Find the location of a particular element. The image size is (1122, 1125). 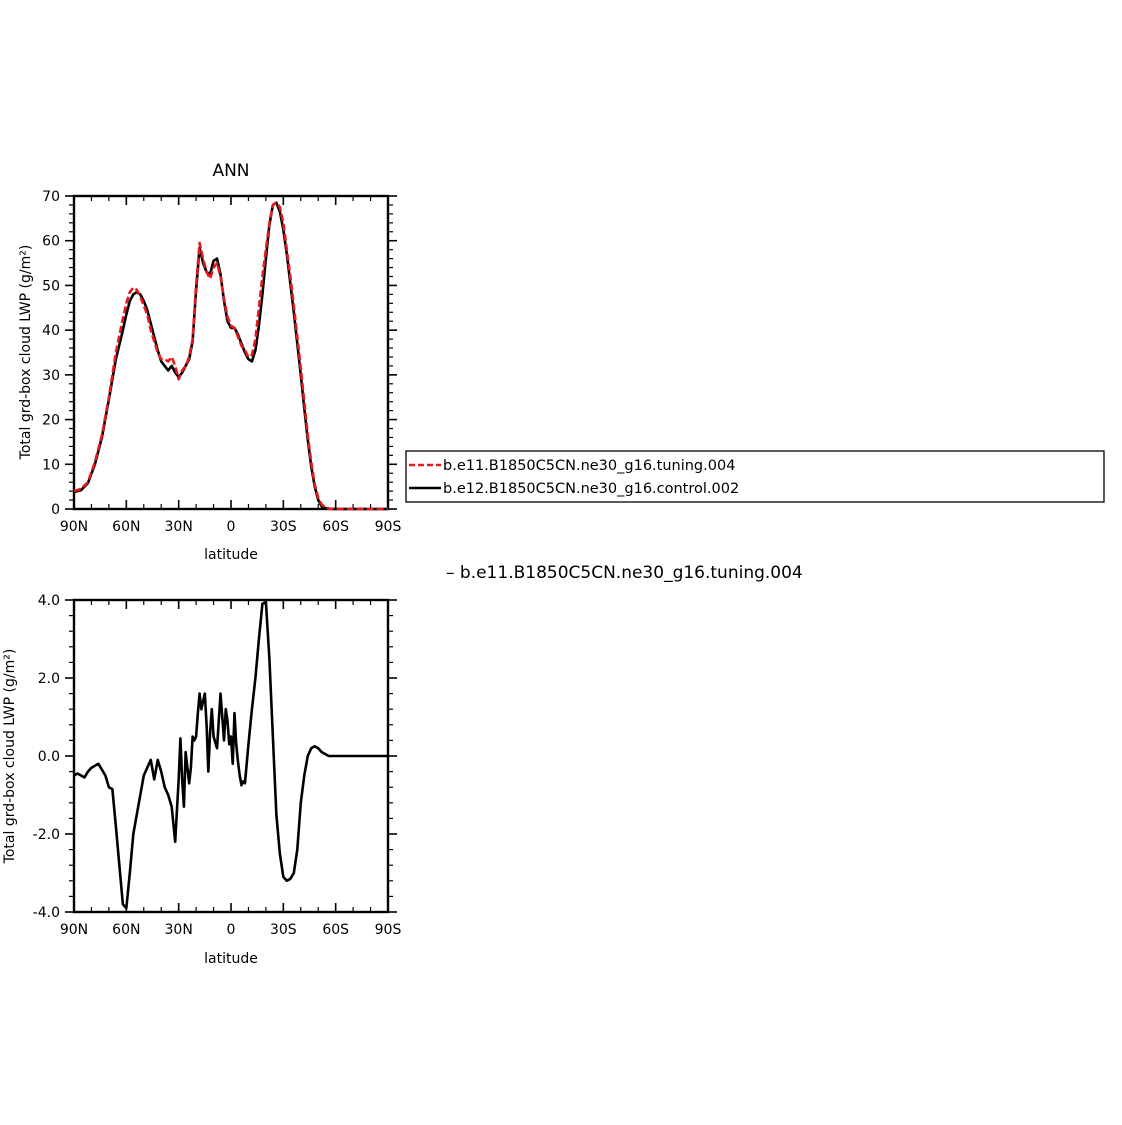

y-tick-label: 50 is located at coordinates (51, 286).